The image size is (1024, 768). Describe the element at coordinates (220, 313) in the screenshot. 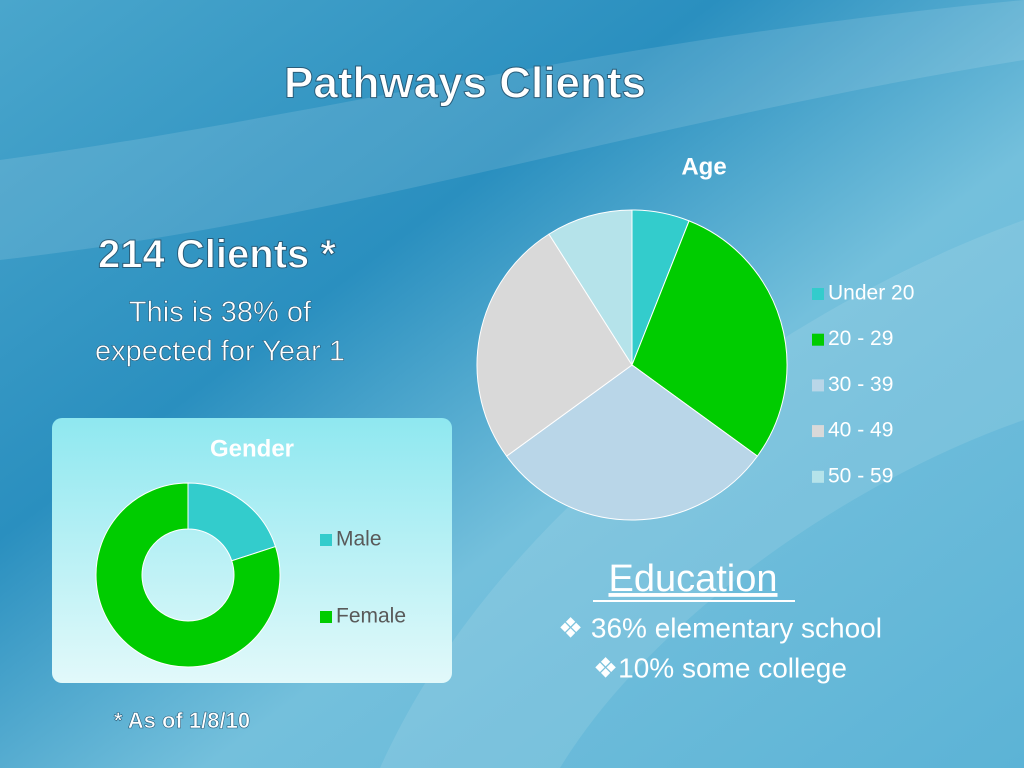

I see `clients-line: This is 38% of` at that location.